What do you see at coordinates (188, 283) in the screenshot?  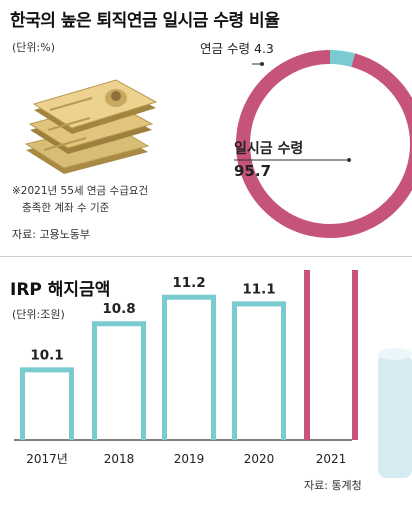 I see `bar-value-label: 11.2` at bounding box center [188, 283].